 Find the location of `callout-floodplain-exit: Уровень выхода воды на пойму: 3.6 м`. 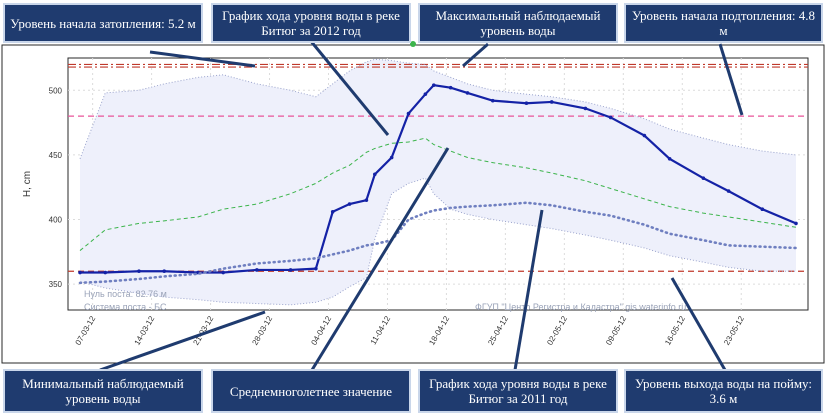

callout-floodplain-exit: Уровень выхода воды на пойму: 3.6 м is located at coordinates (723, 391).